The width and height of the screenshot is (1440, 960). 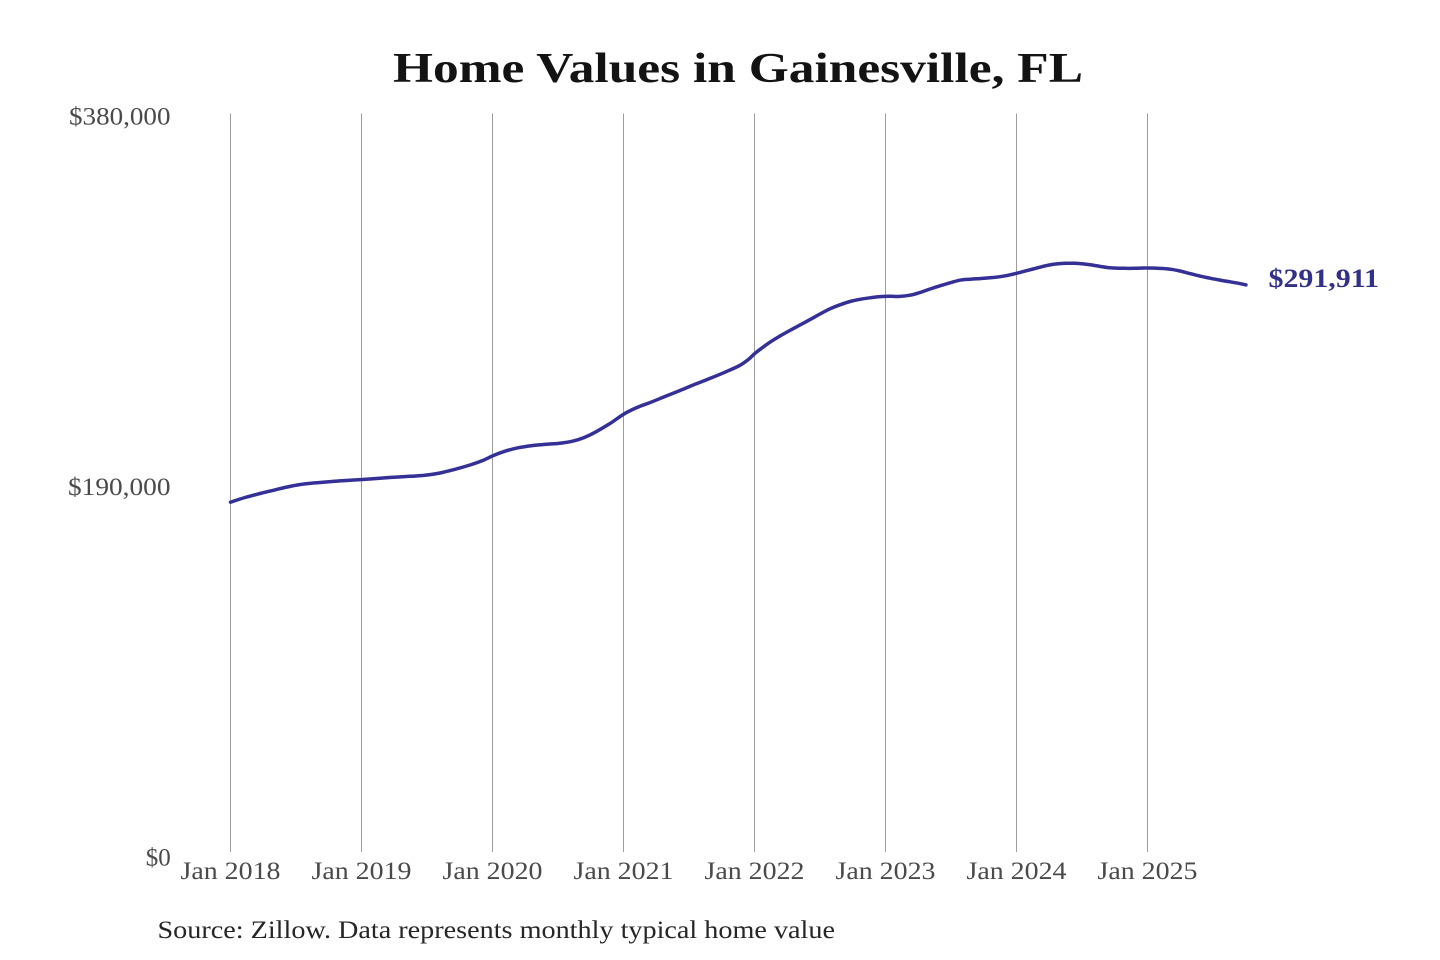 I want to click on svg-text: $380,000, so click(x=120, y=116).